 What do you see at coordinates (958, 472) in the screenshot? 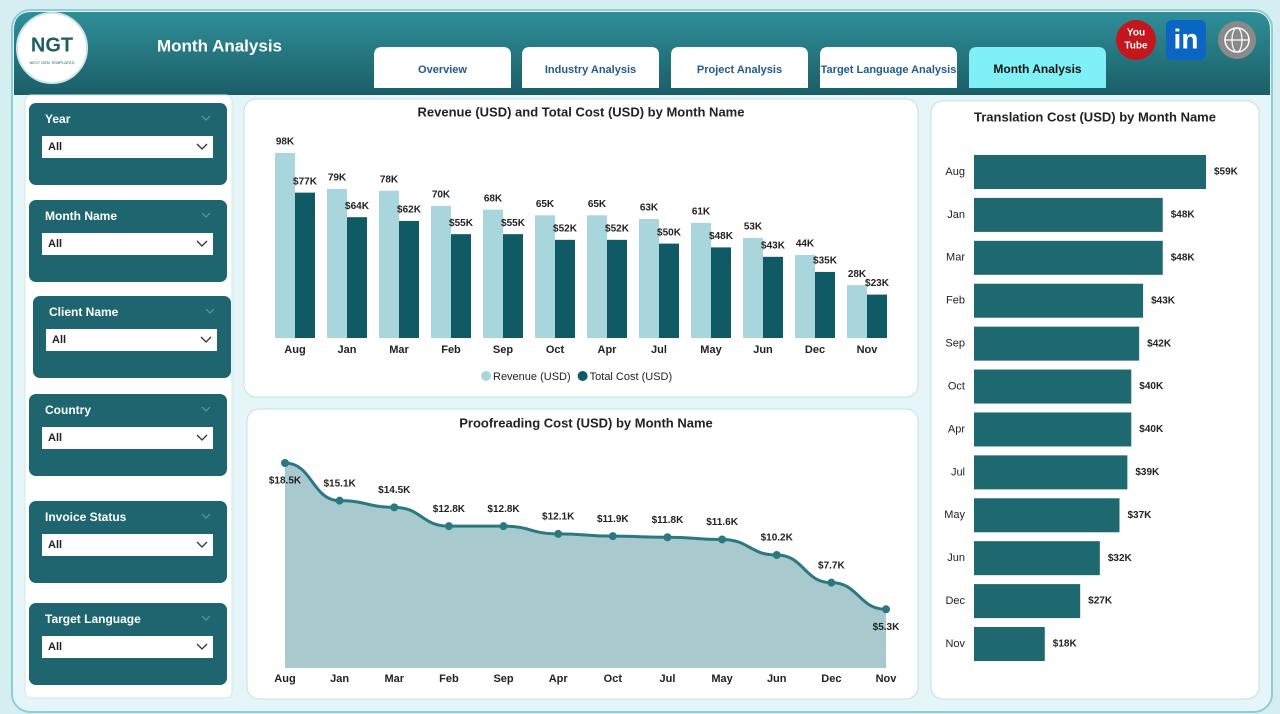
I see `y-tick-label: Jul` at bounding box center [958, 472].